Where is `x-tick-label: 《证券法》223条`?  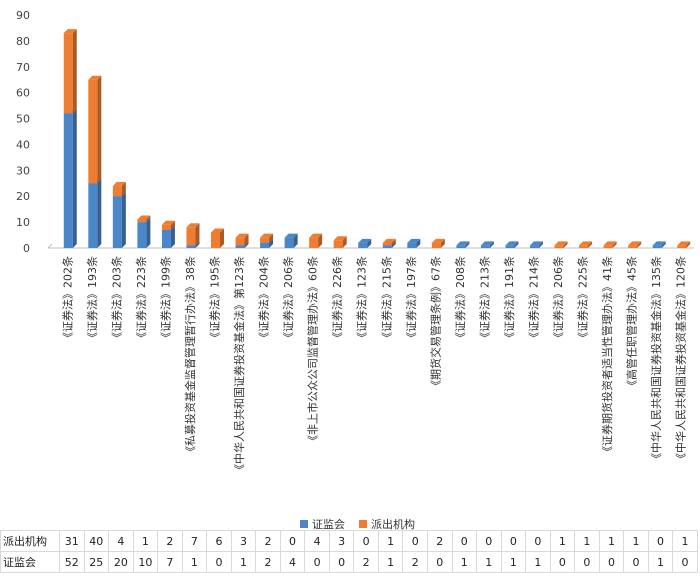
x-tick-label: 《证券法》223条 is located at coordinates (141, 299).